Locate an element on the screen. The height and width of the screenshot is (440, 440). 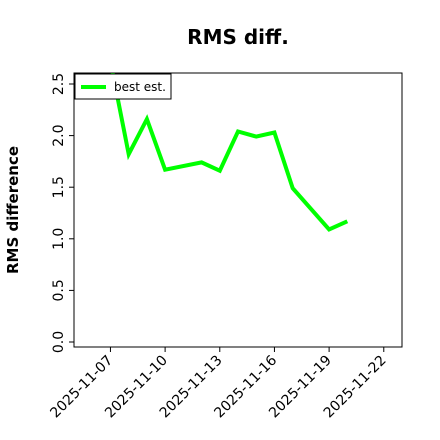
y-tick-label: 0.0 is located at coordinates (59, 342).